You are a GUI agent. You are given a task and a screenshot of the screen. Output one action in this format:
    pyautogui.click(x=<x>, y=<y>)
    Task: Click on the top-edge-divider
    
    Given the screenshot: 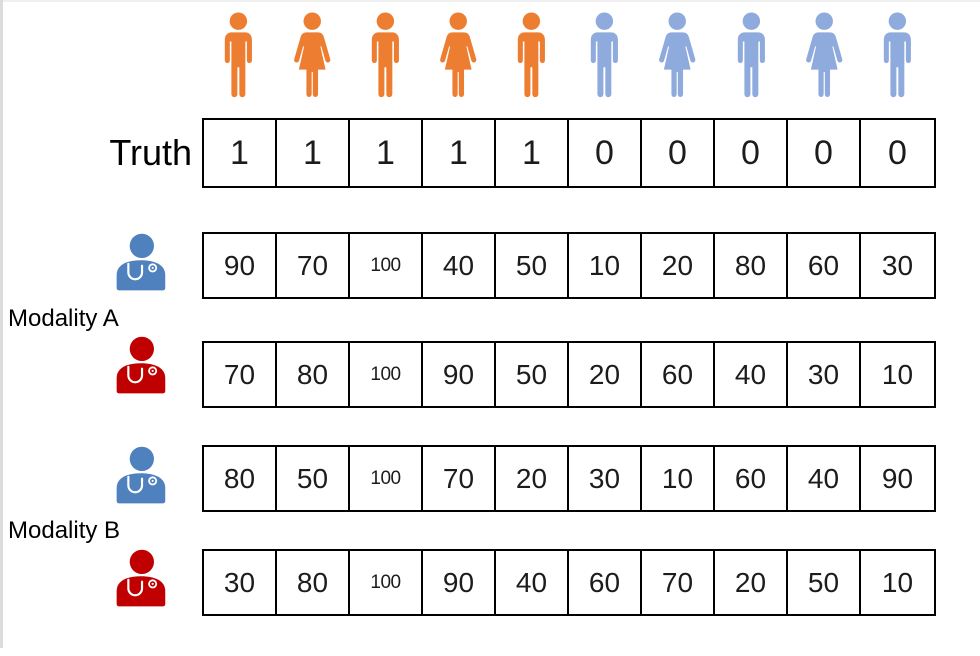 What is the action you would take?
    pyautogui.click(x=490, y=1)
    